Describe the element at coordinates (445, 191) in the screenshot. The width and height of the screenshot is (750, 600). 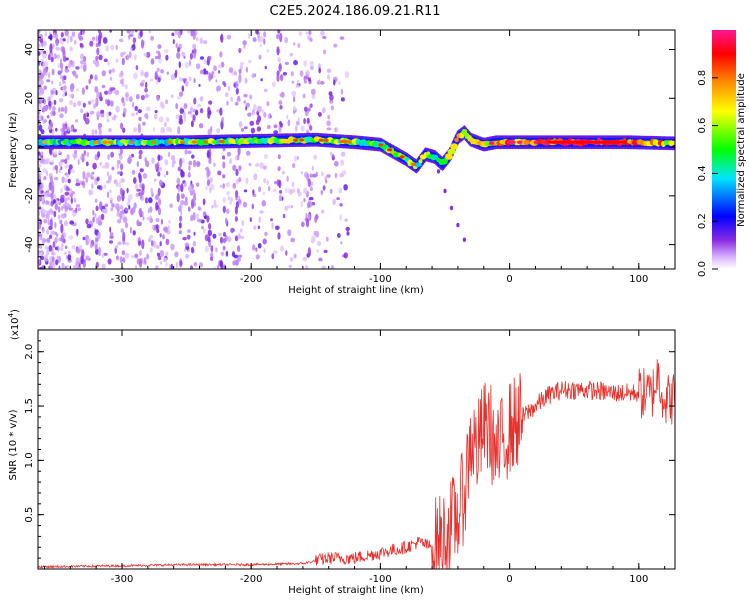
I see `spectrogram-branch-point` at that location.